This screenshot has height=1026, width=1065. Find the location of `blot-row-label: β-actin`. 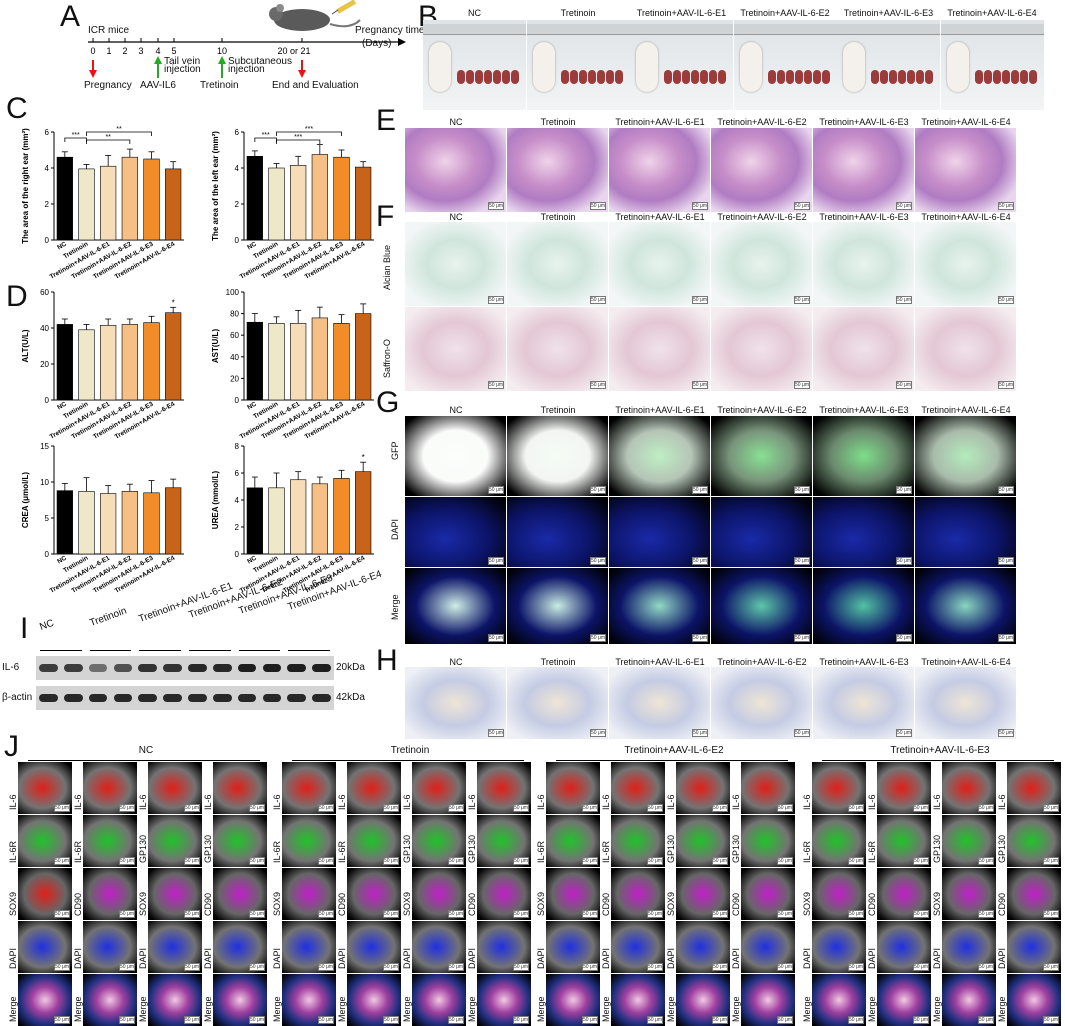

blot-row-label: β-actin is located at coordinates (17, 697).